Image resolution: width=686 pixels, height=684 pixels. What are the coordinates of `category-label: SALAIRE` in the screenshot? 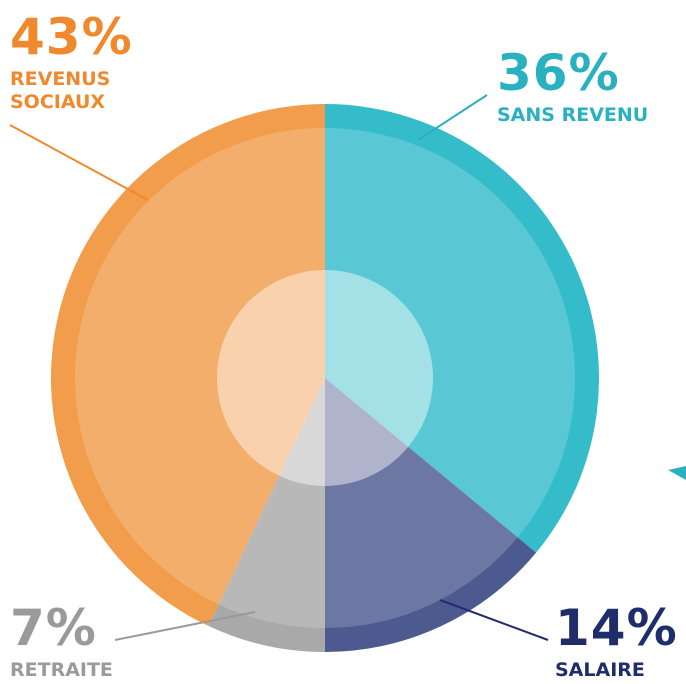 It's located at (600, 670).